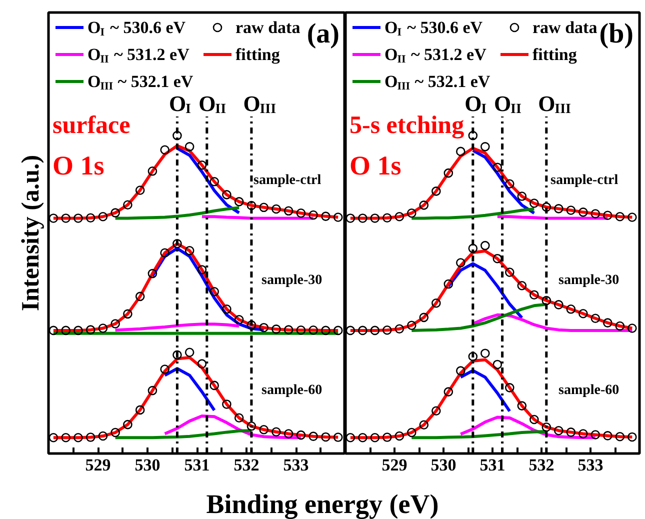  Describe the element at coordinates (296, 465) in the screenshot. I see `x-tick-label: 533` at that location.